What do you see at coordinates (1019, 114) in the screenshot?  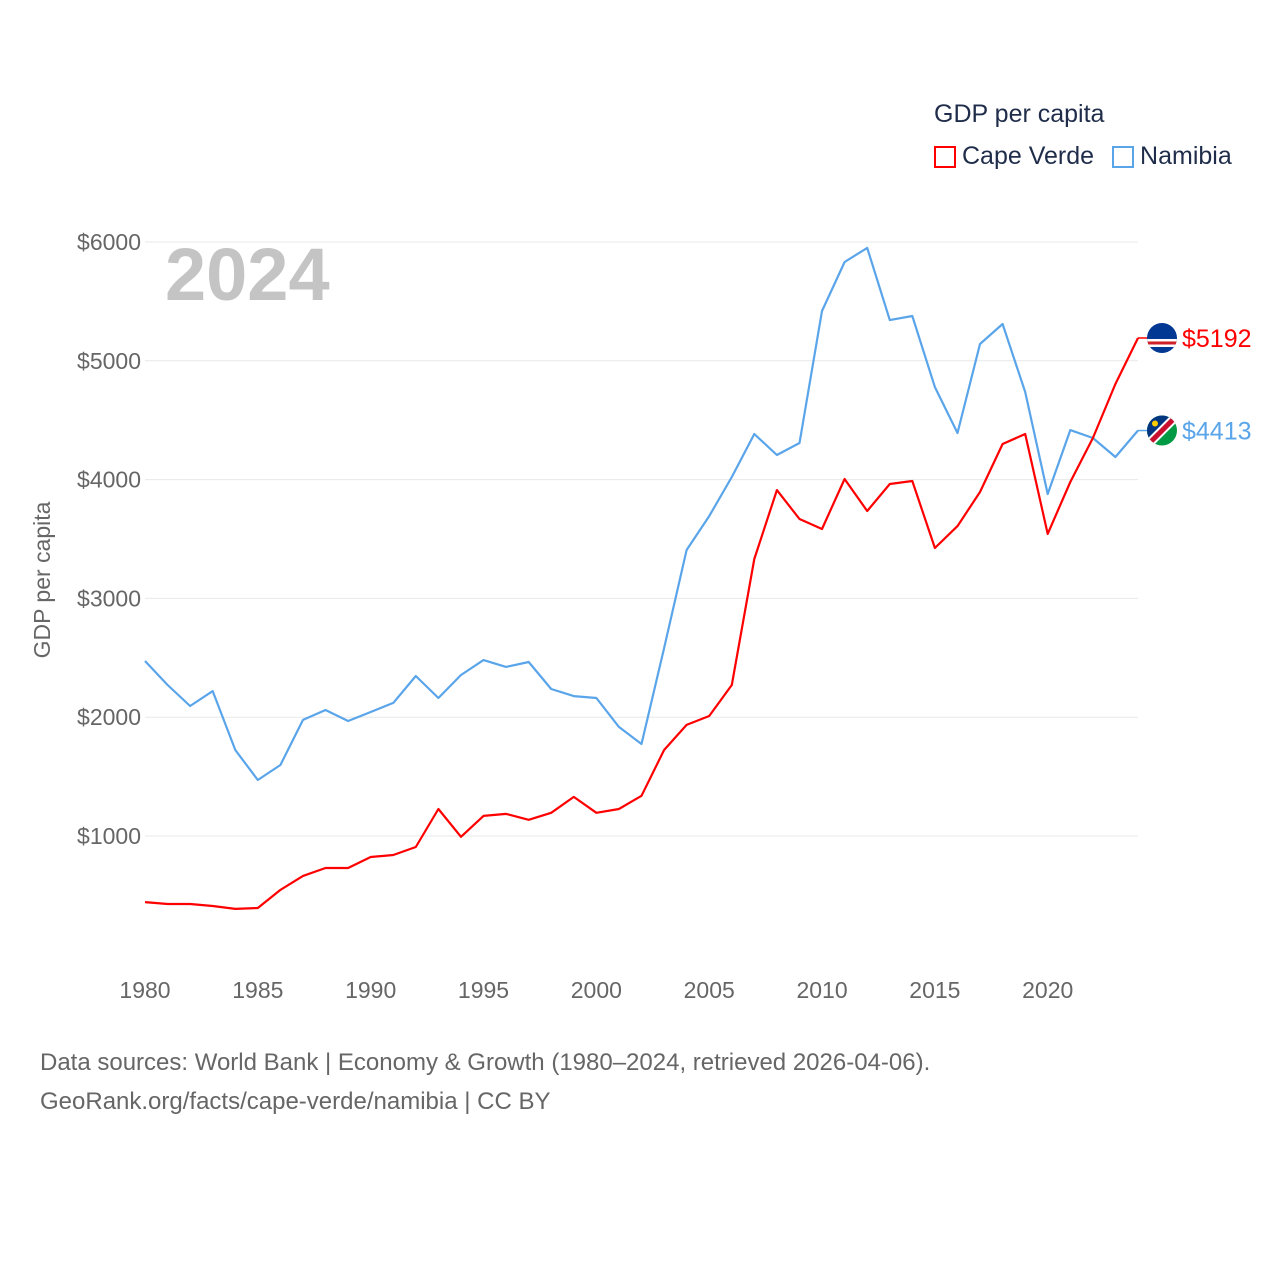 I see `legend-title: GDP per capita` at bounding box center [1019, 114].